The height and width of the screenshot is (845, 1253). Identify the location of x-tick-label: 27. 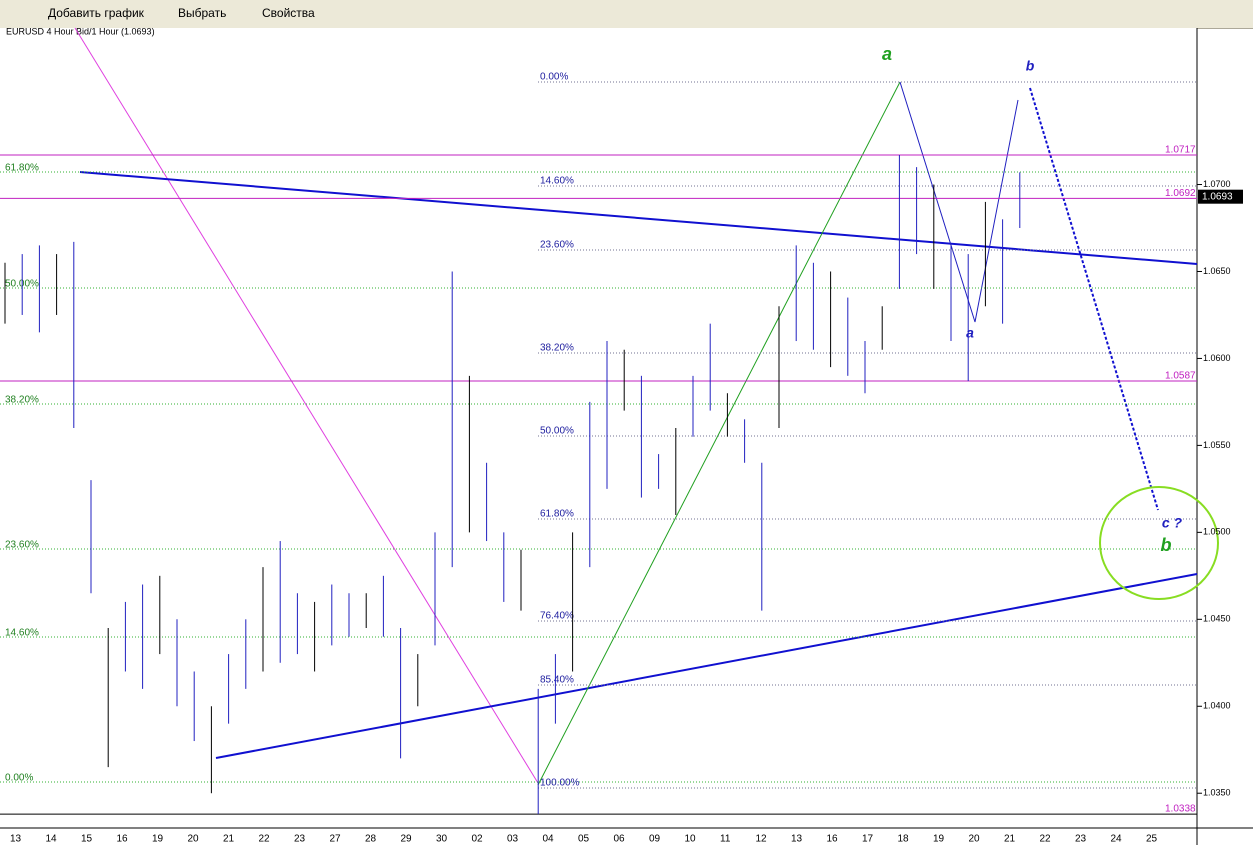
(336, 839).